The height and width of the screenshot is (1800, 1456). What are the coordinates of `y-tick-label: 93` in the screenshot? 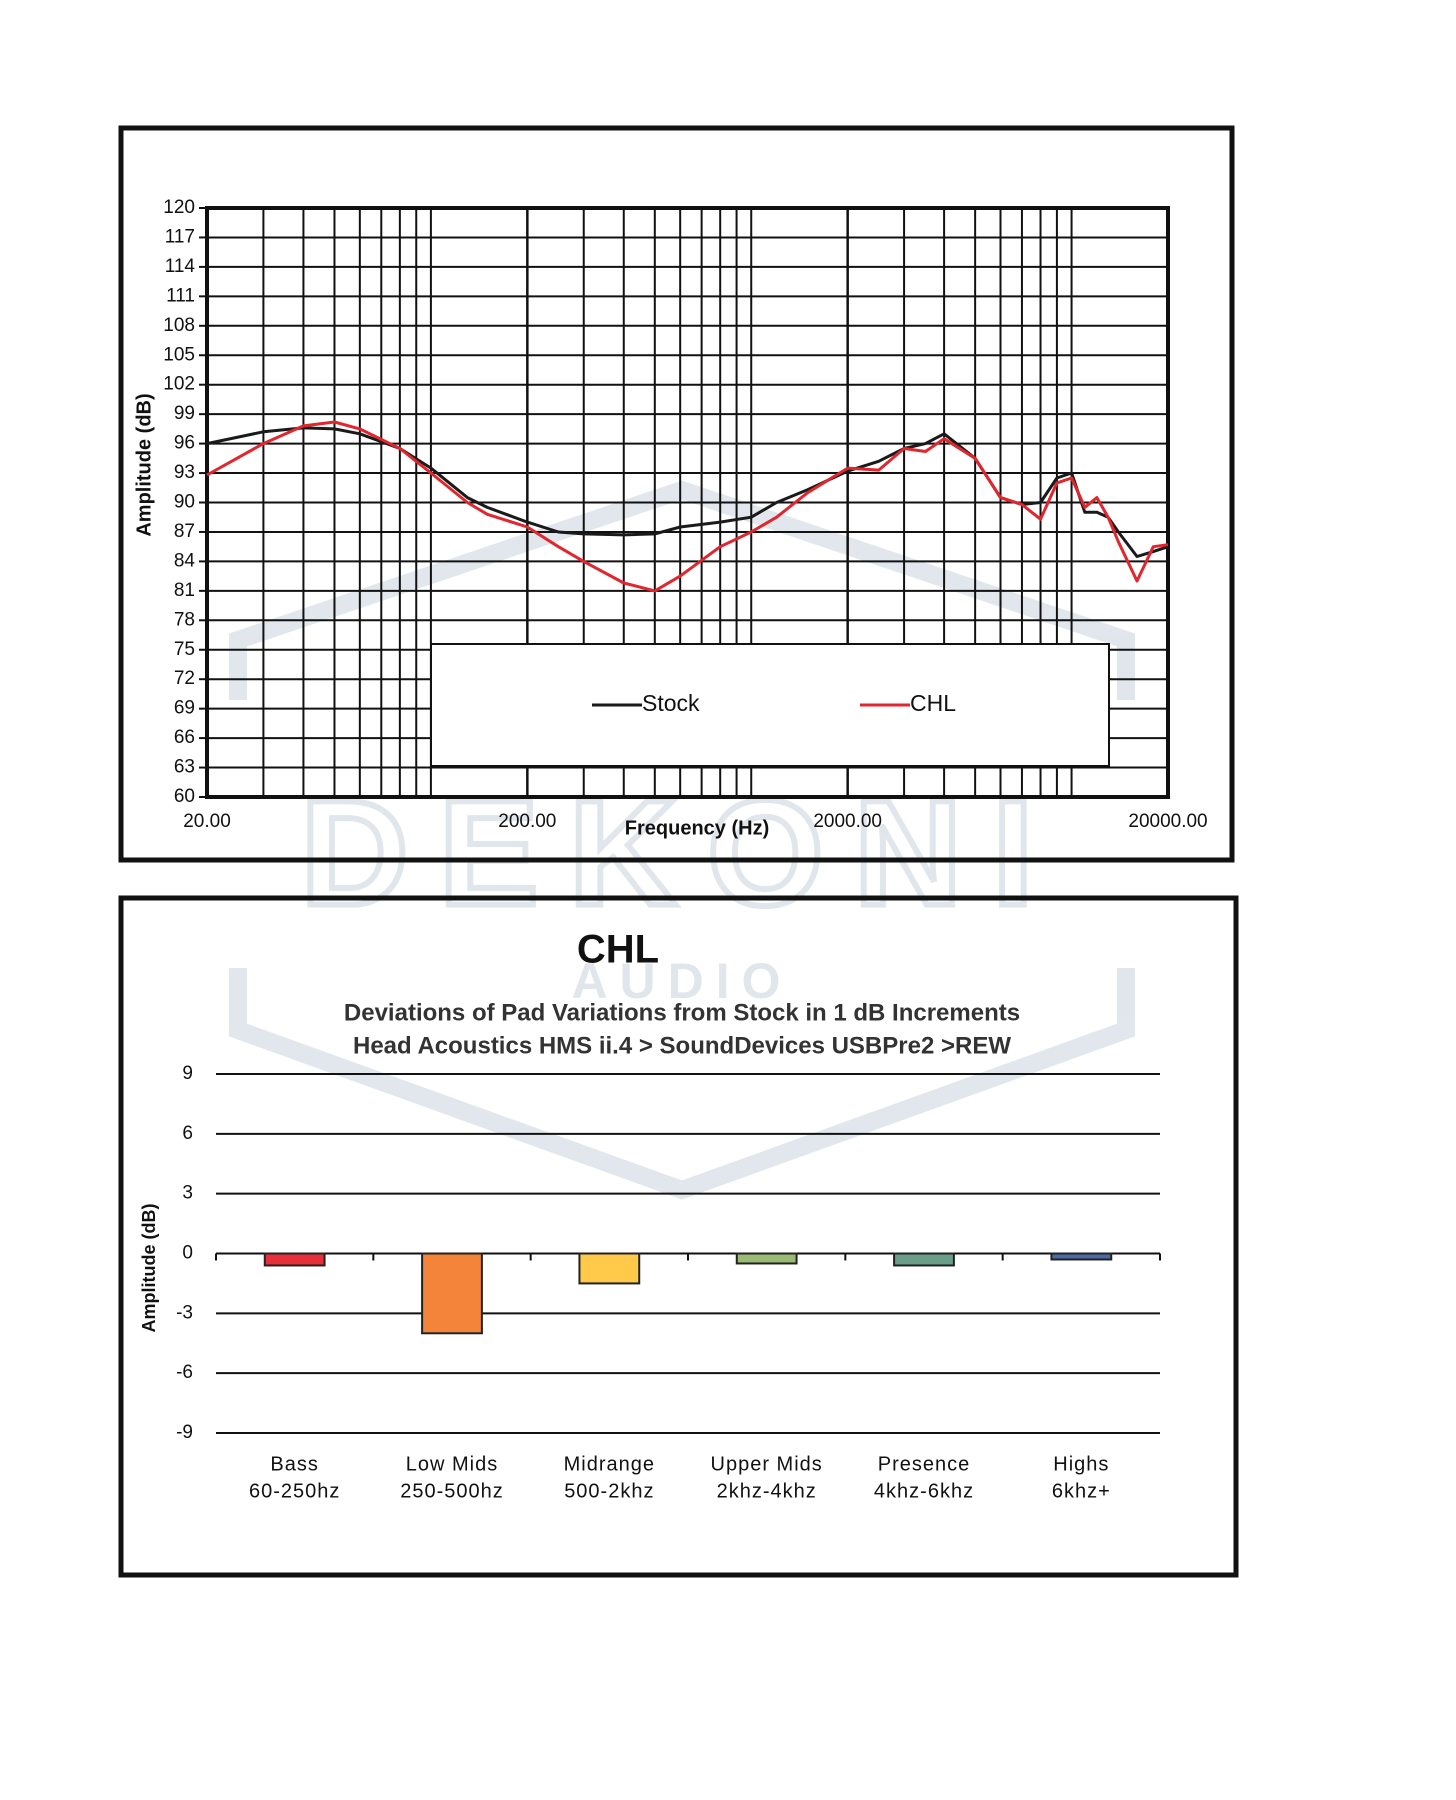 It's located at (184, 472).